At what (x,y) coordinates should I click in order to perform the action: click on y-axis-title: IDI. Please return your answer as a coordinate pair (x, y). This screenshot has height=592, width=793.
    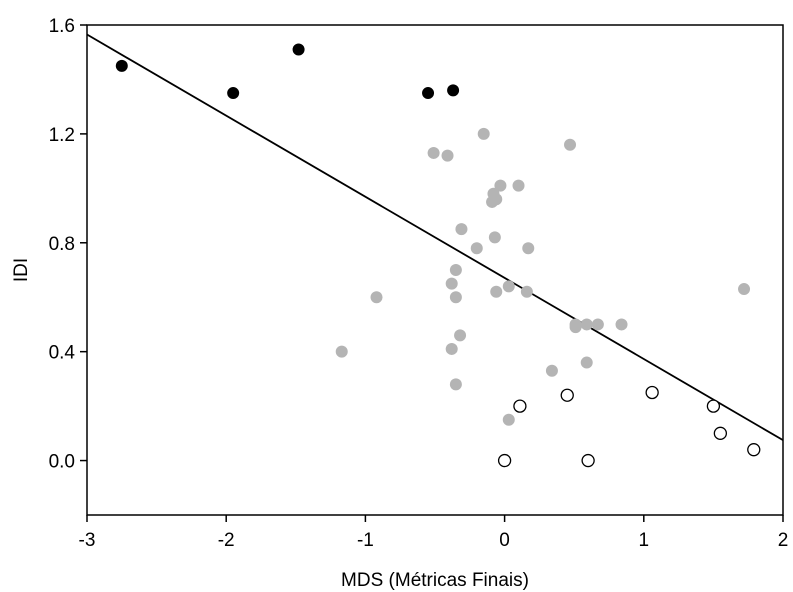
    Looking at the image, I should click on (21, 270).